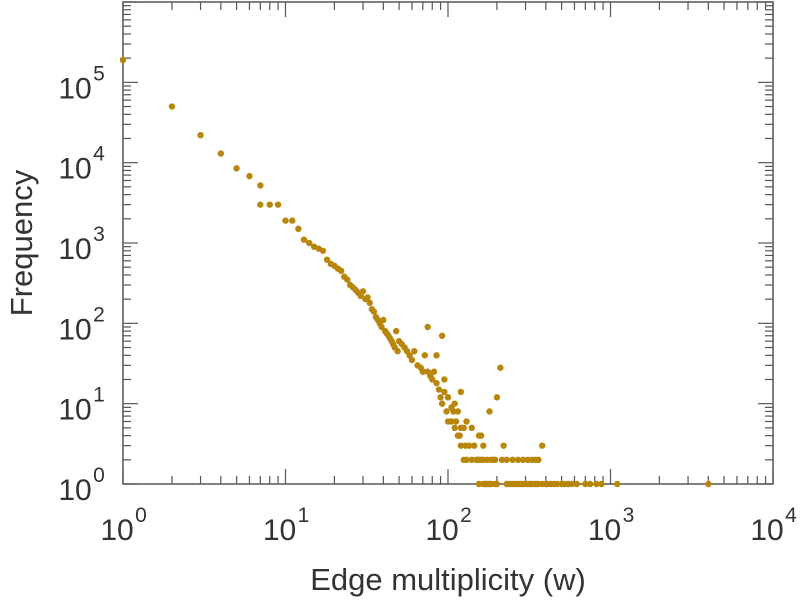  I want to click on x-tick-label: 10 4, so click(773, 525).